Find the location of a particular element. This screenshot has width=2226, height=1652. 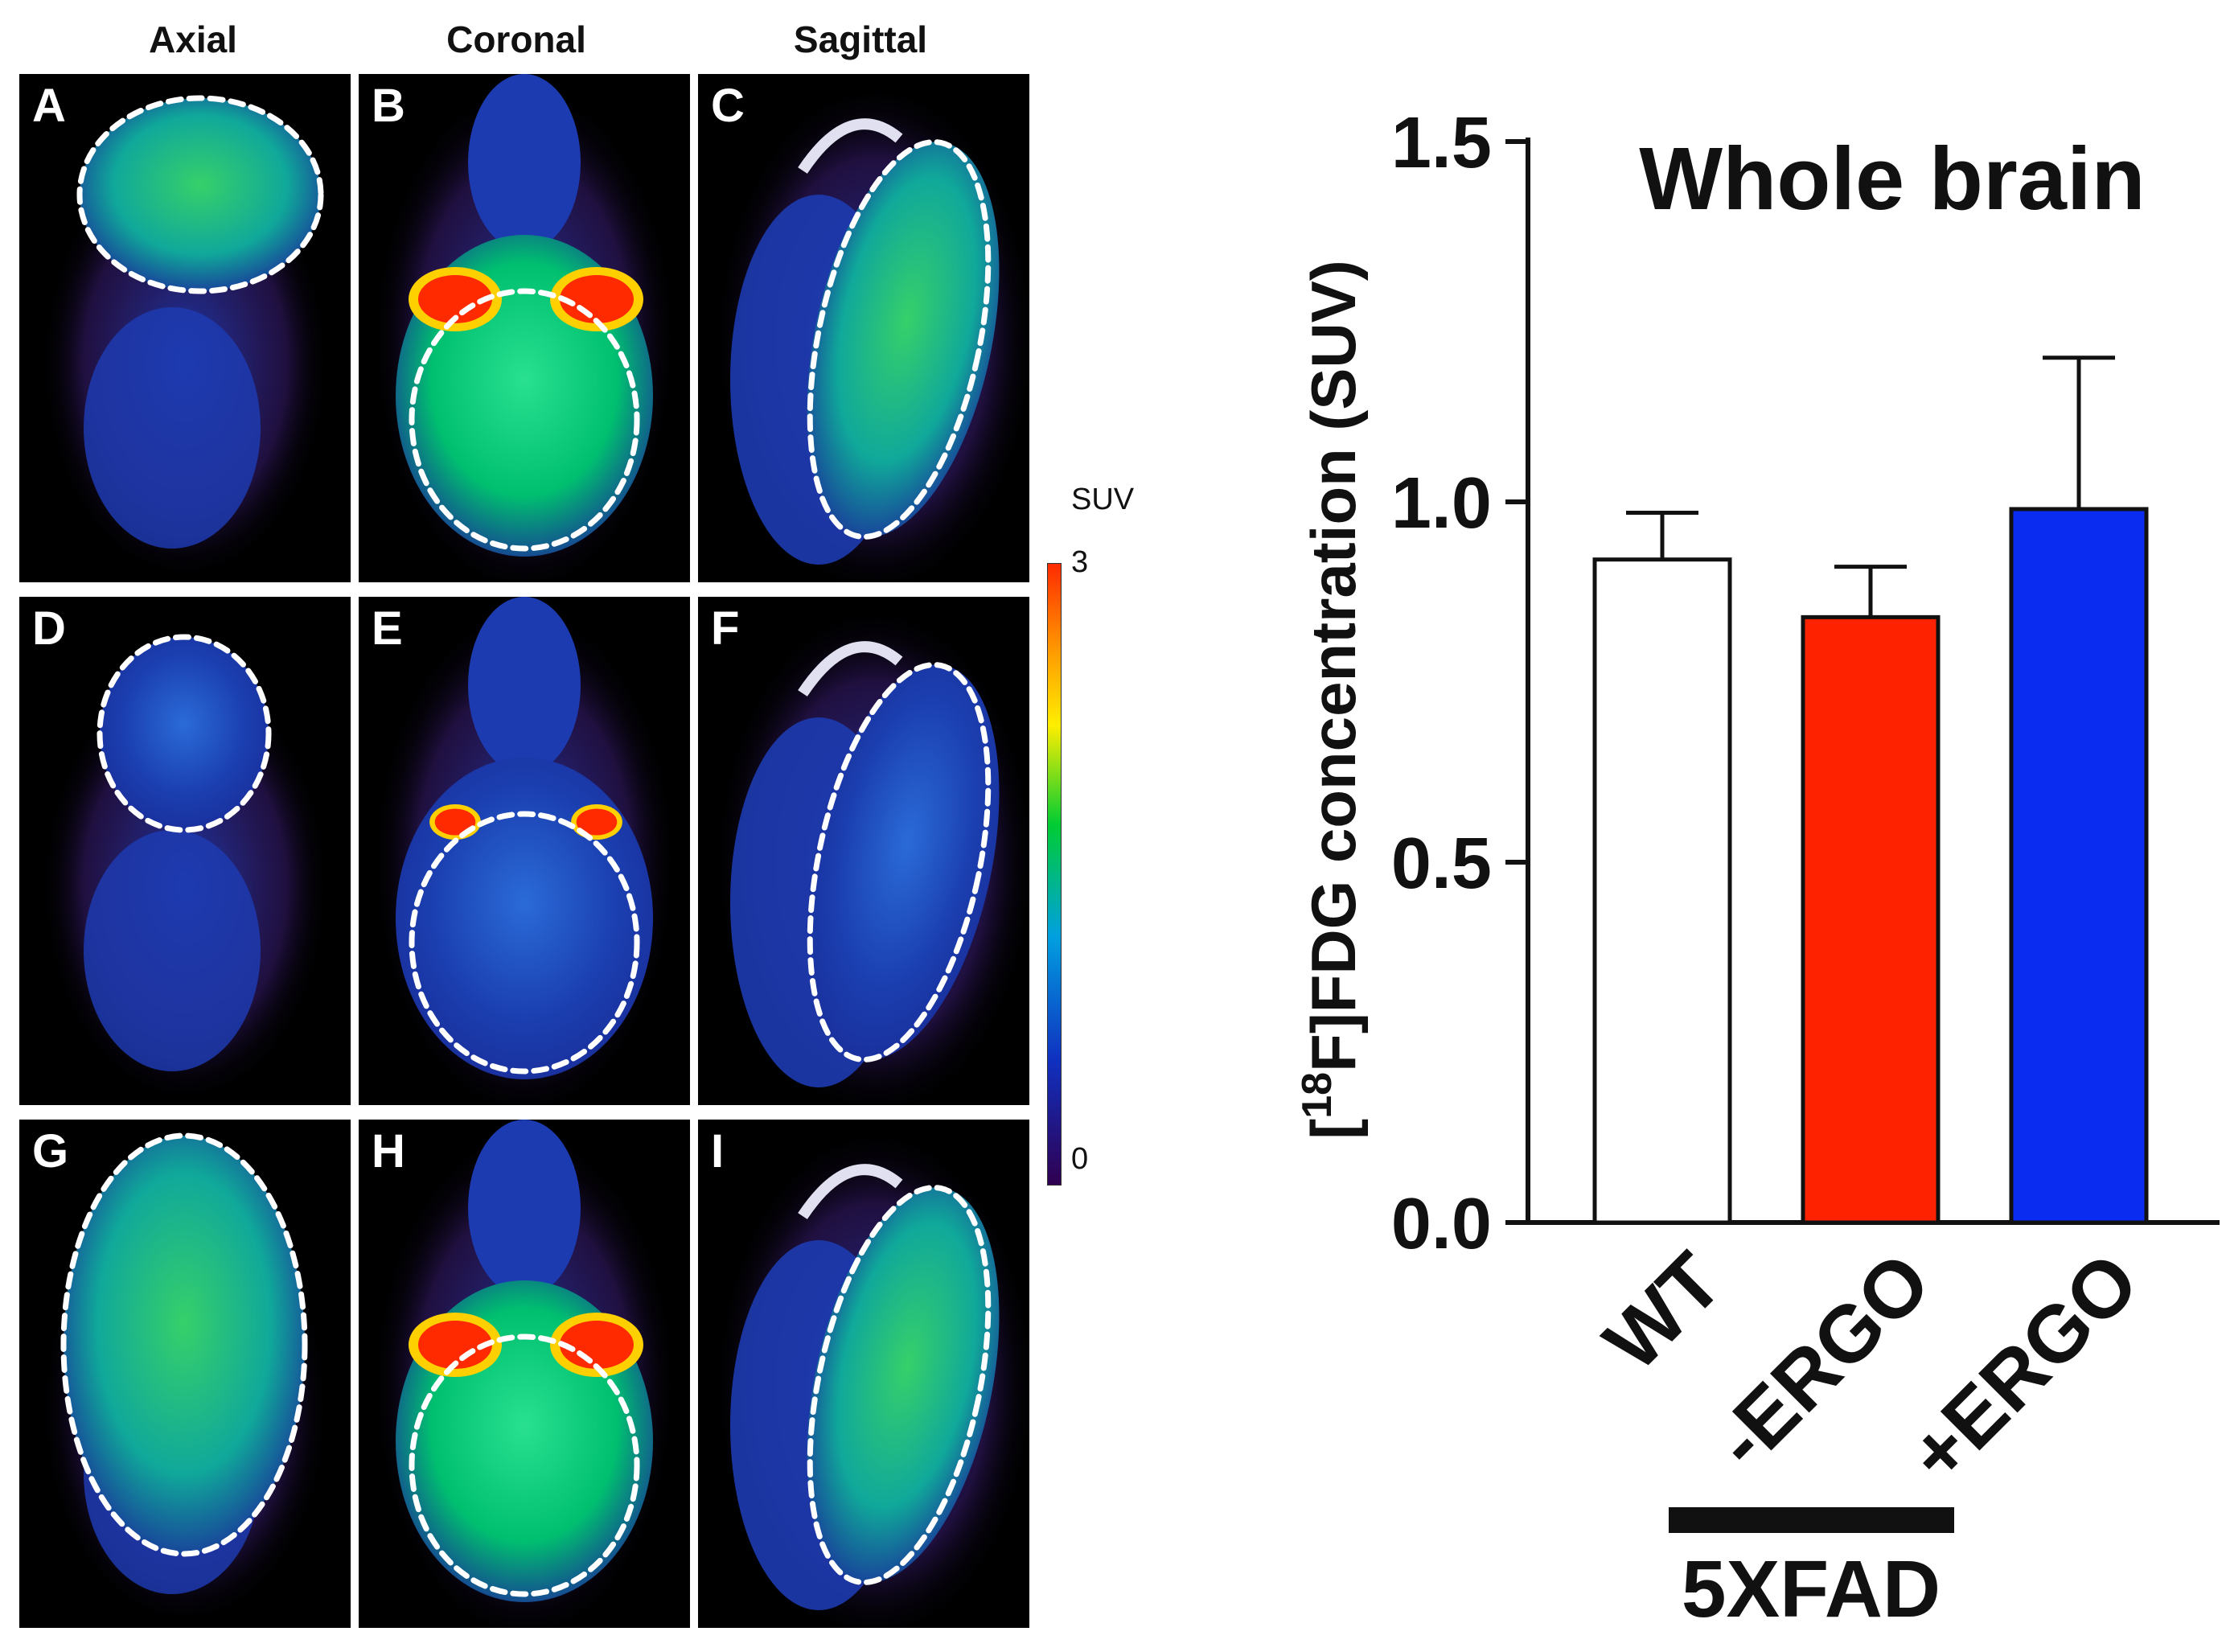

colorbar-title: SUV is located at coordinates (1103, 499).